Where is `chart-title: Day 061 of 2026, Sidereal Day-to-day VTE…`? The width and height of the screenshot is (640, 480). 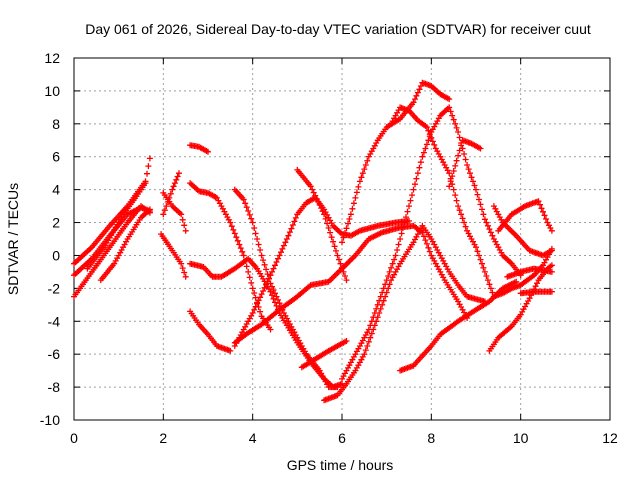
chart-title: Day 061 of 2026, Sidereal Day-to-day VTE… is located at coordinates (338, 29).